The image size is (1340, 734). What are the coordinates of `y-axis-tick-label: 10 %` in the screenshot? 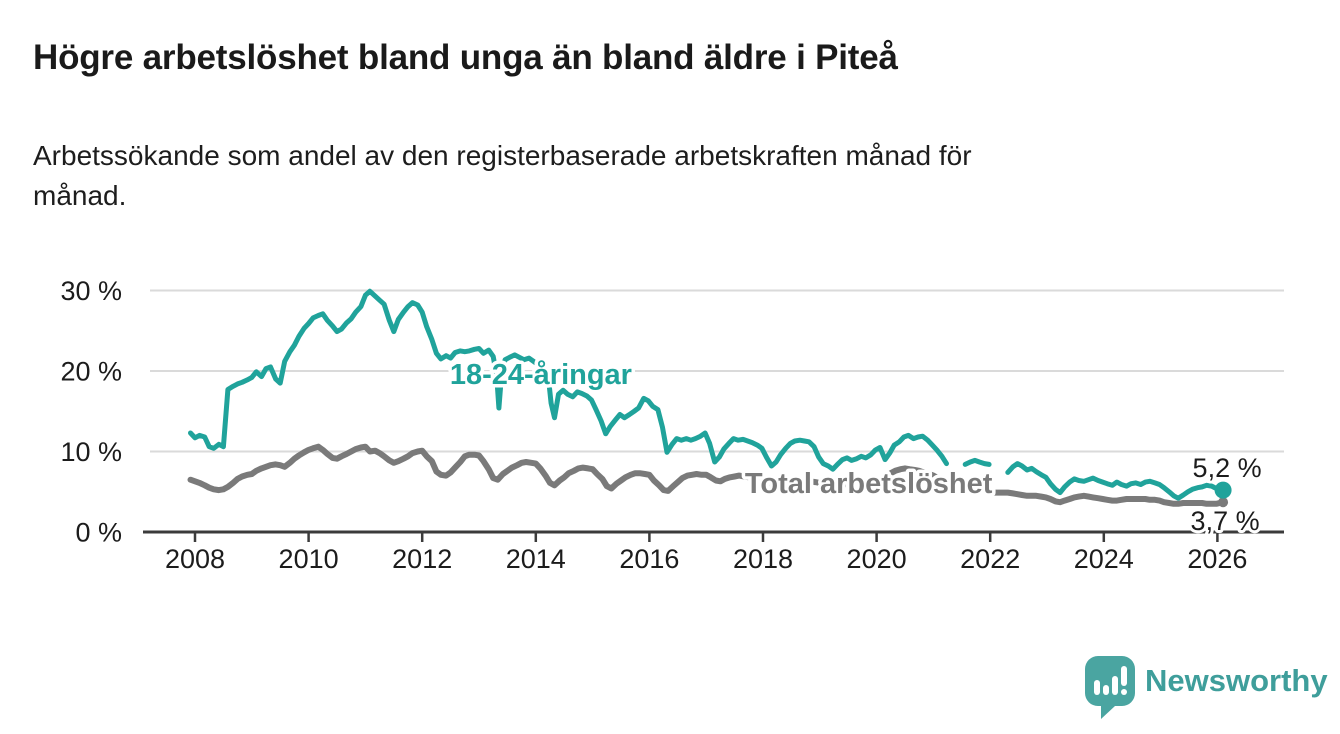 It's located at (91, 452).